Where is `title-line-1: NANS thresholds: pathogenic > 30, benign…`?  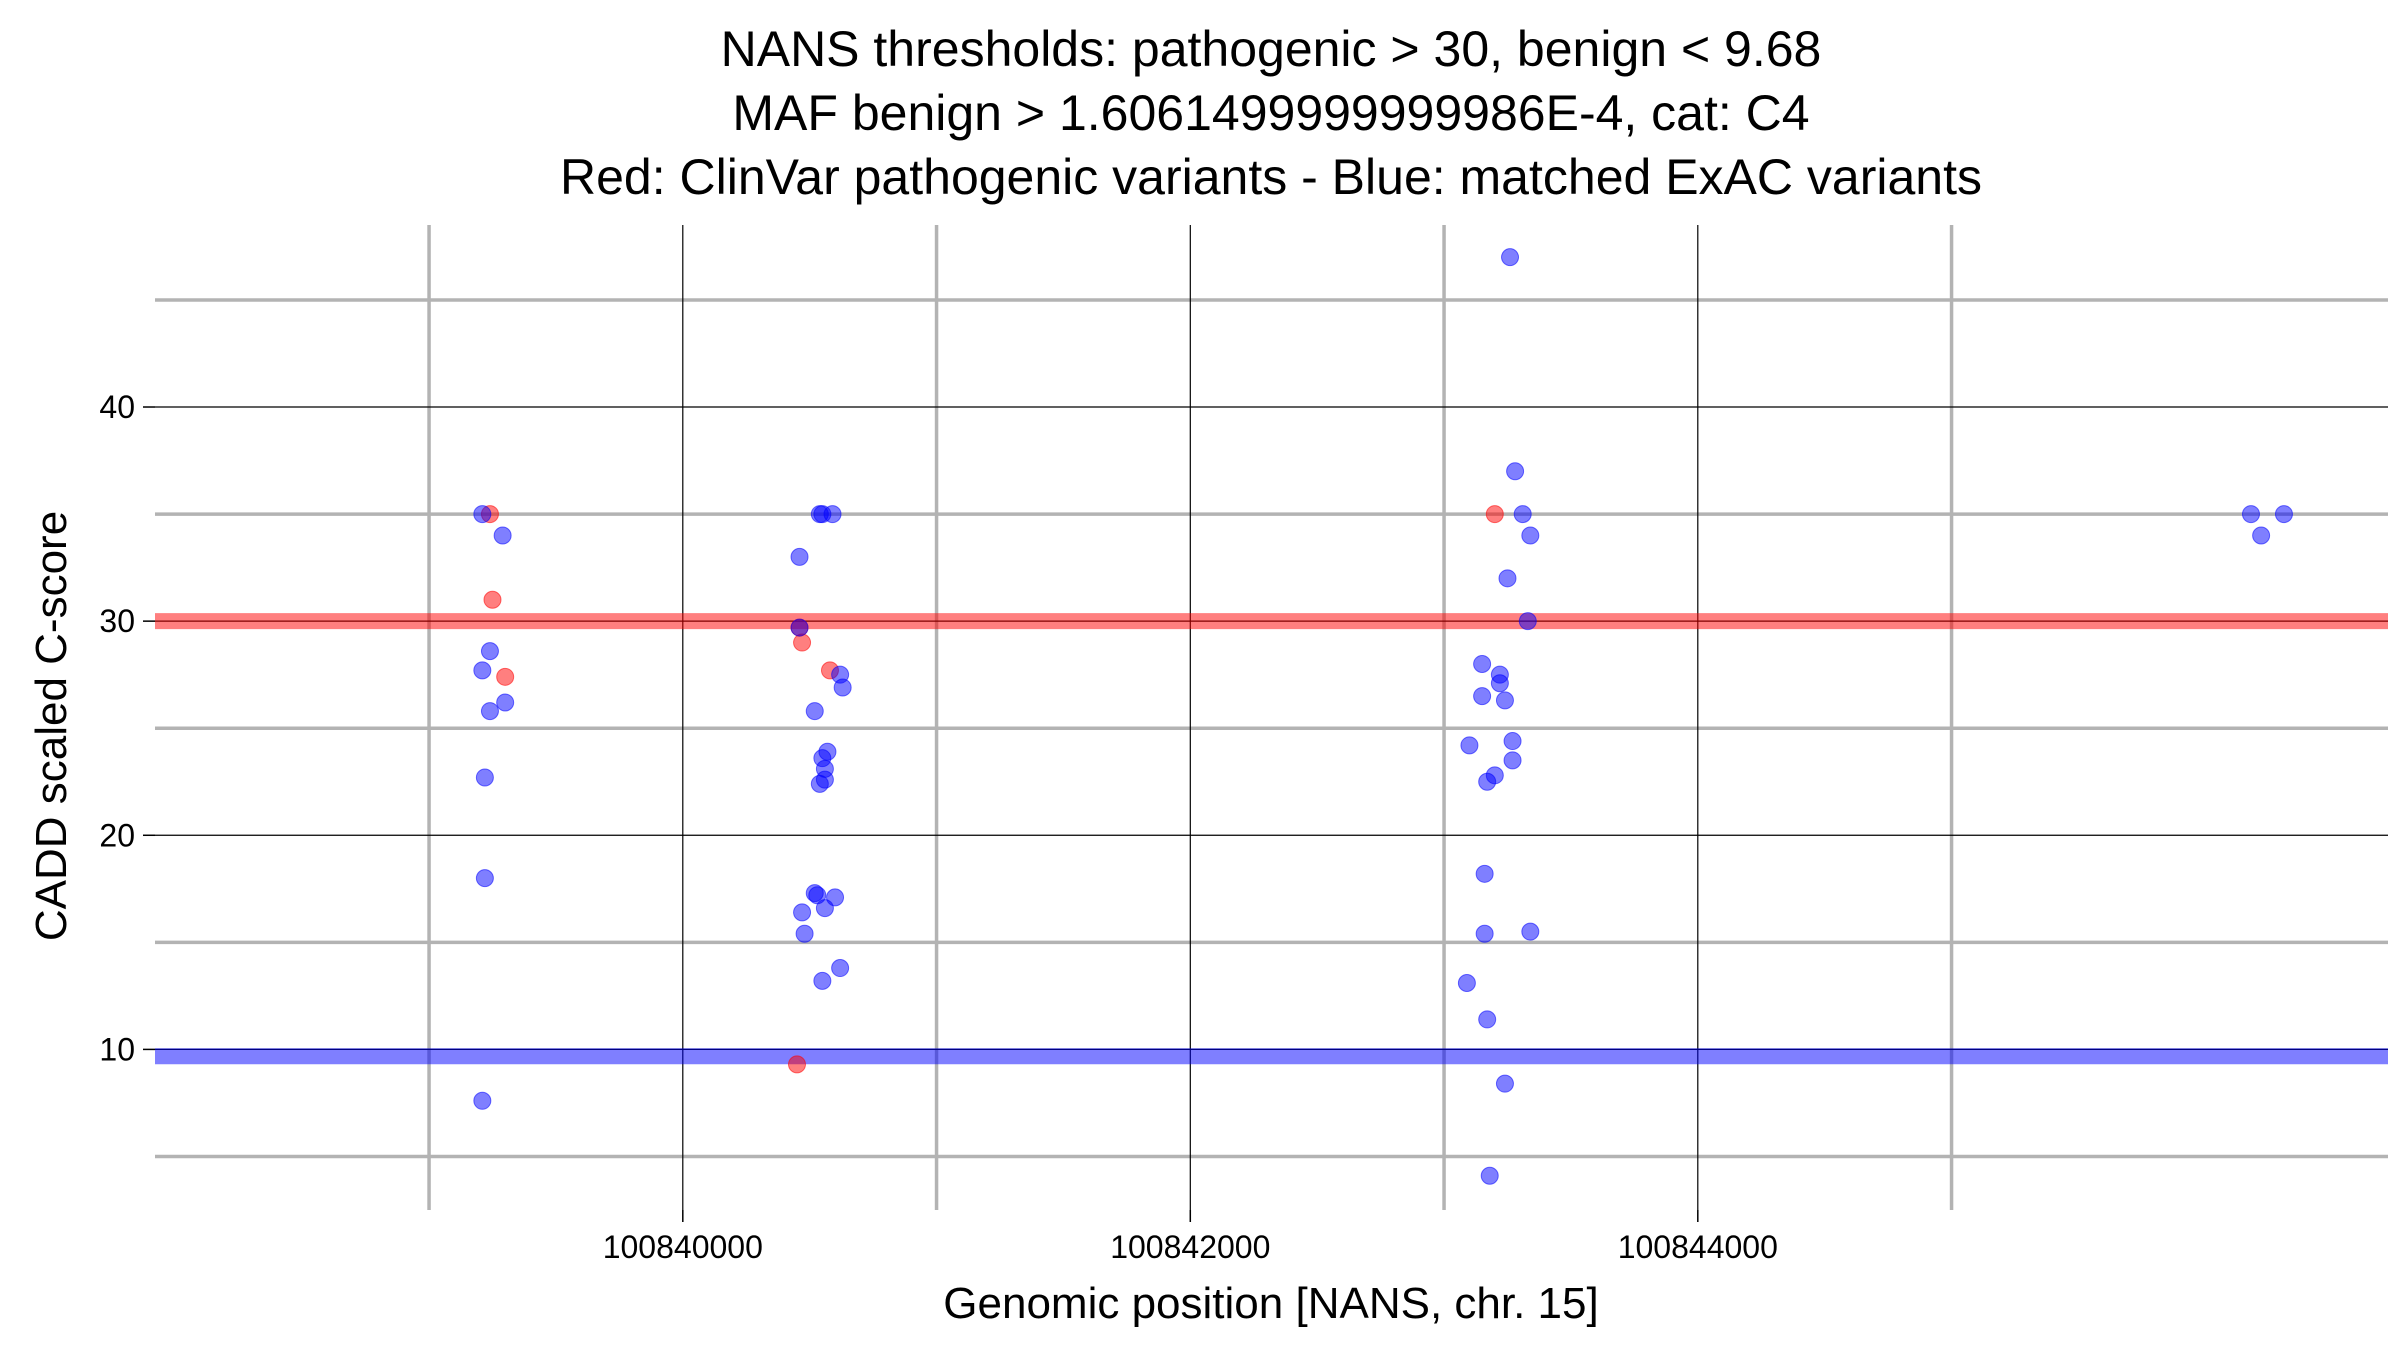 title-line-1: NANS thresholds: pathogenic > 30, benign… is located at coordinates (1271, 49).